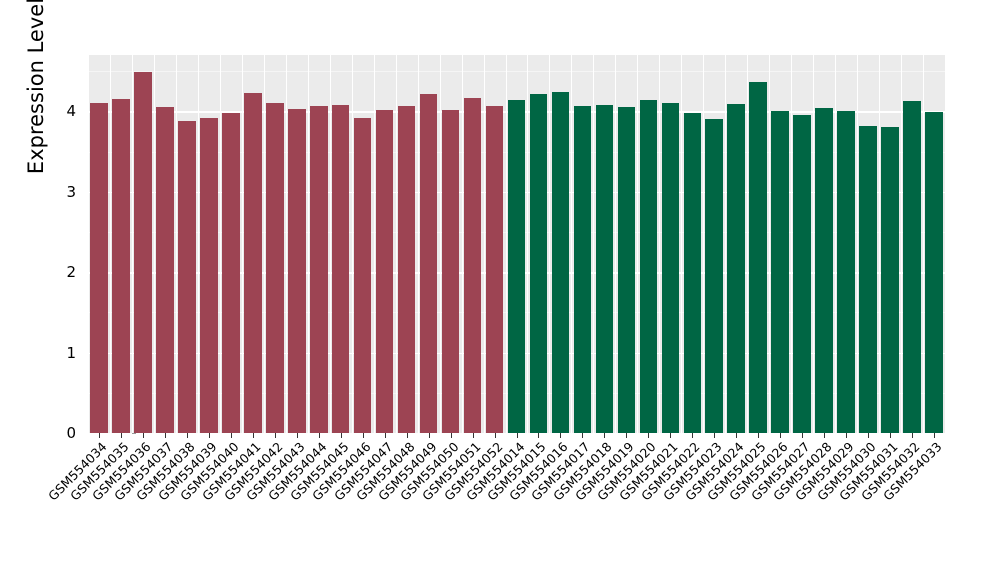 Image resolution: width=1000 pixels, height=580 pixels. What do you see at coordinates (134, 433) in the screenshot?
I see `y-axis-tick-mark` at bounding box center [134, 433].